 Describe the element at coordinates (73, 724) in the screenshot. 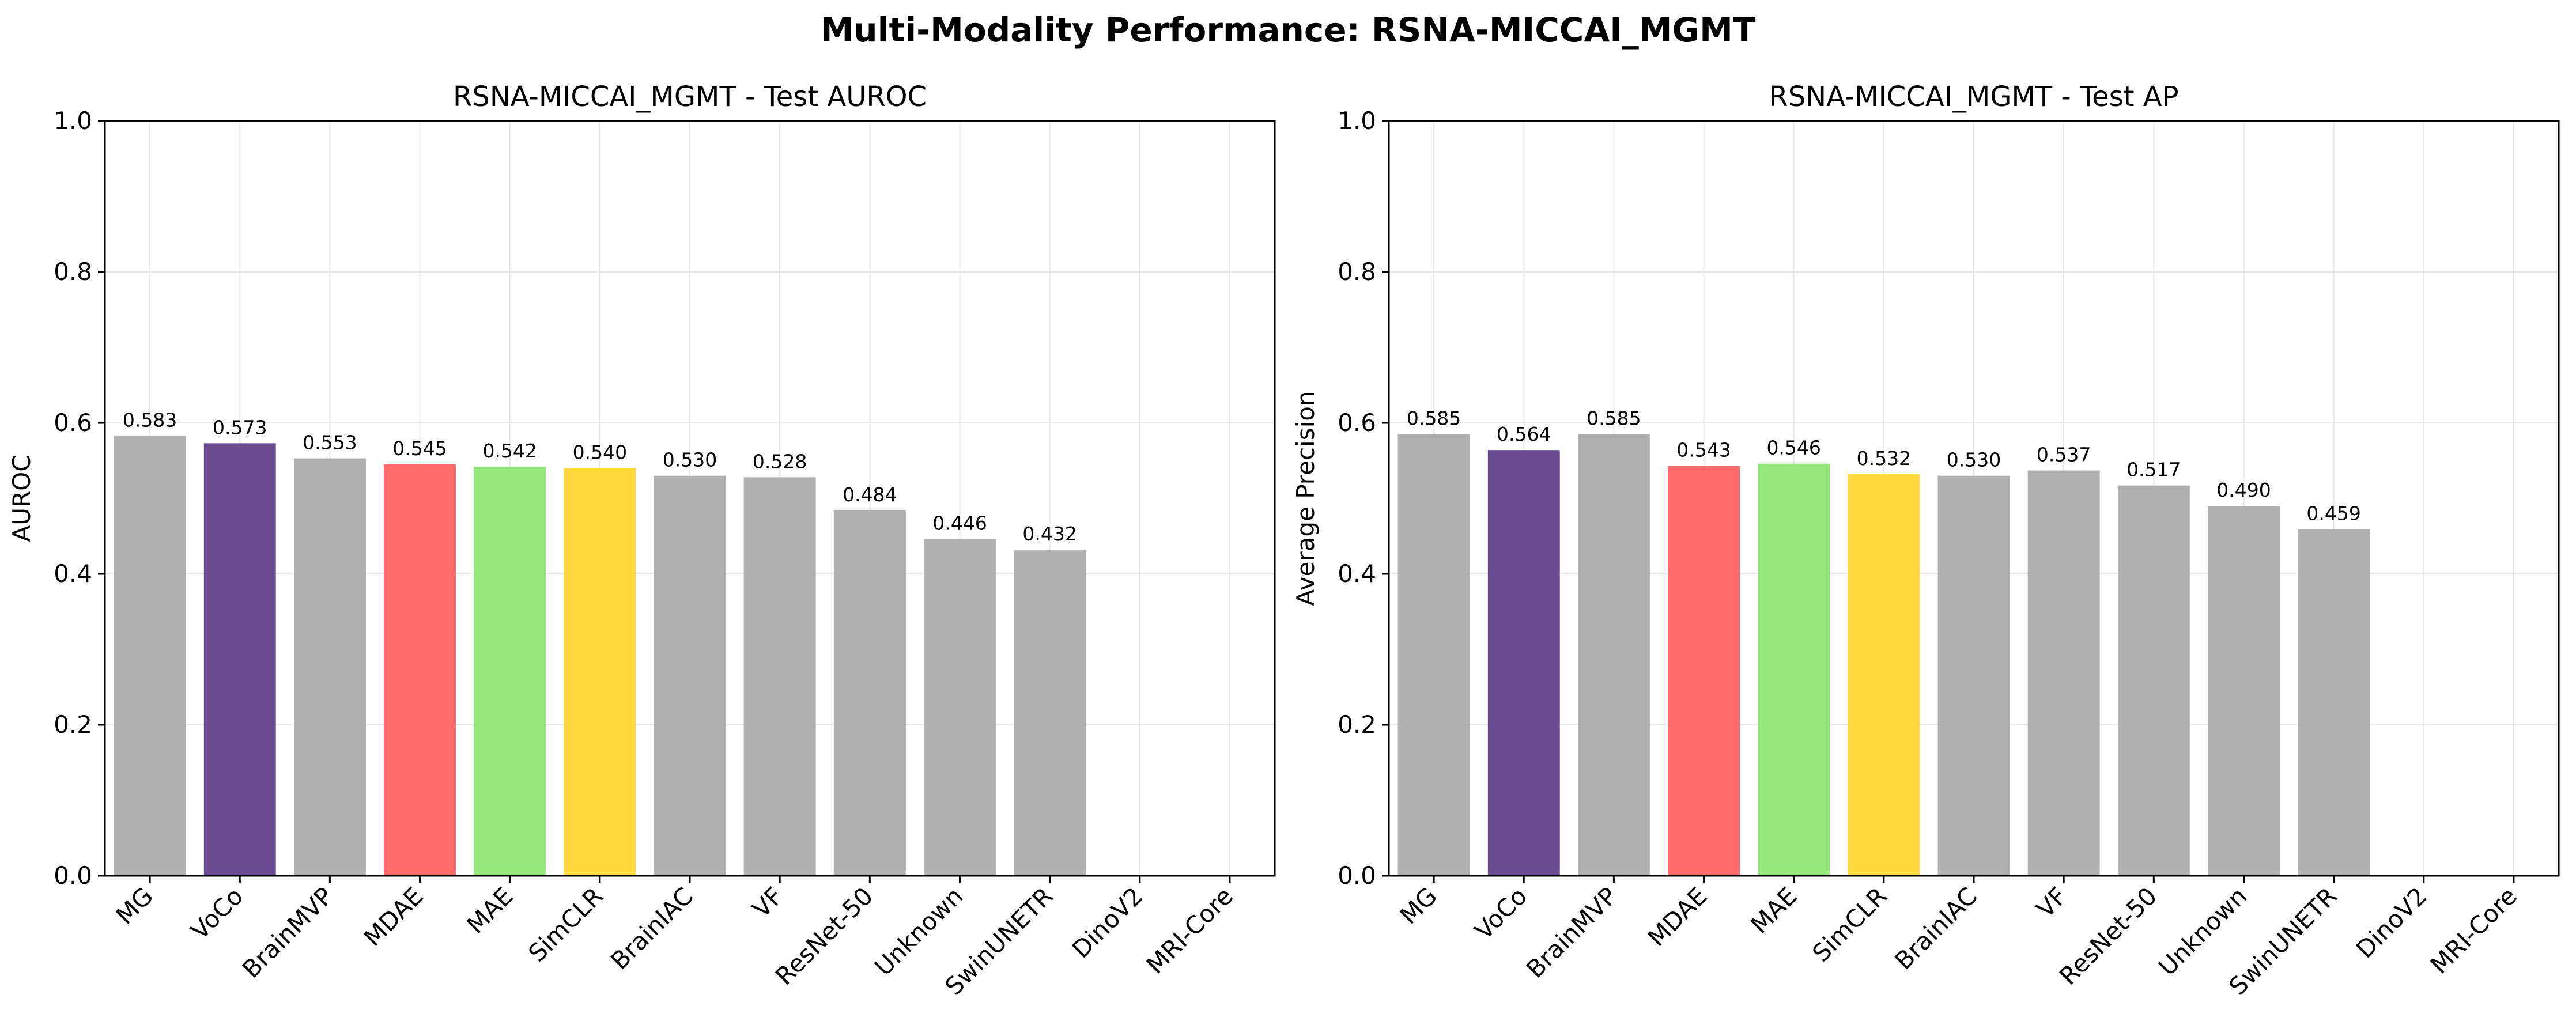

I see `auroc-ytick-label: 0.2` at that location.